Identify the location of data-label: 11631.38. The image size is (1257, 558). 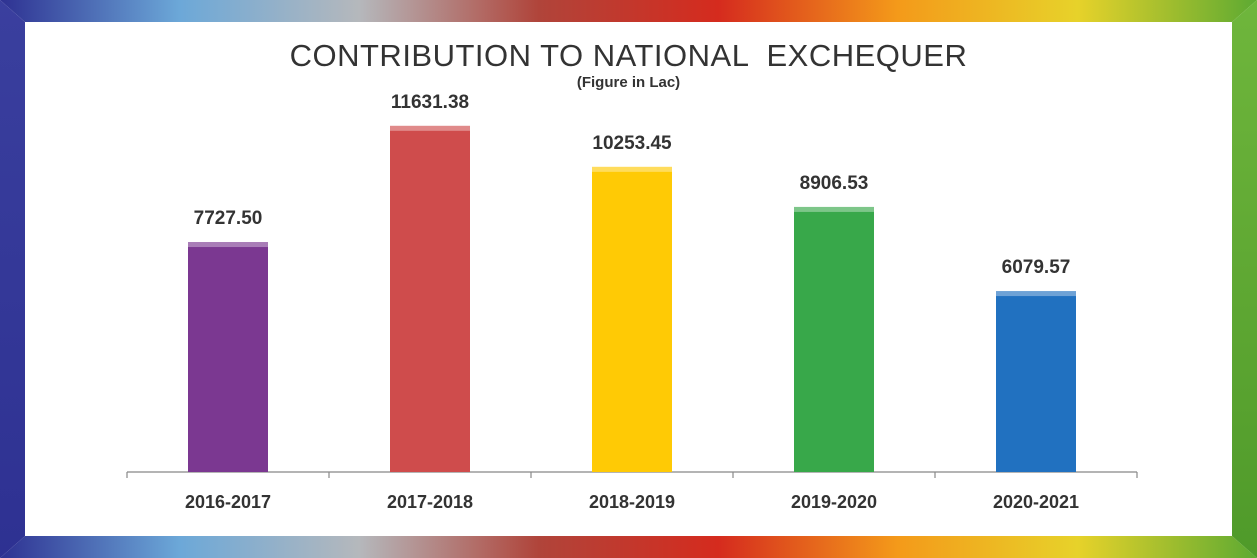
(430, 102).